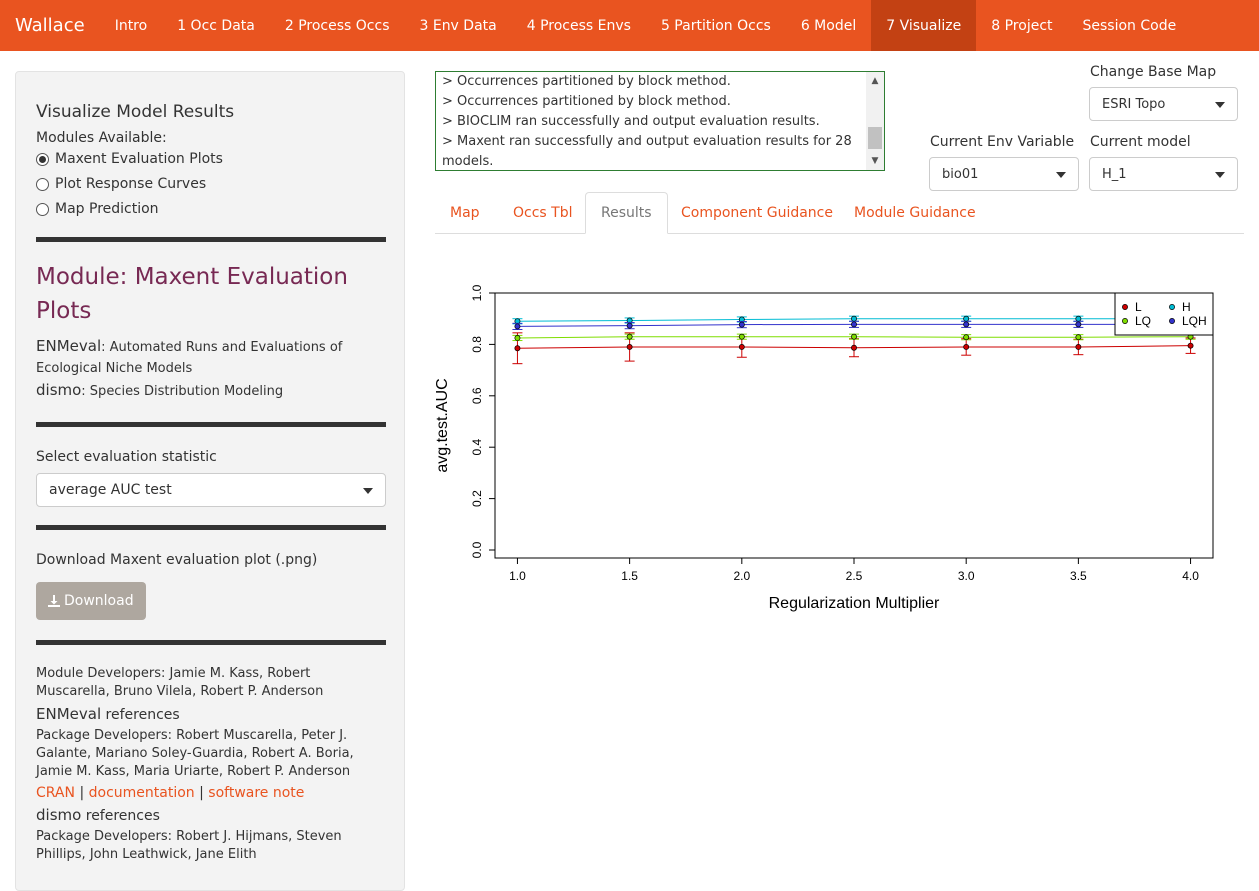 This screenshot has height=891, width=1259. Describe the element at coordinates (1163, 174) in the screenshot. I see `model-select: H_1` at that location.